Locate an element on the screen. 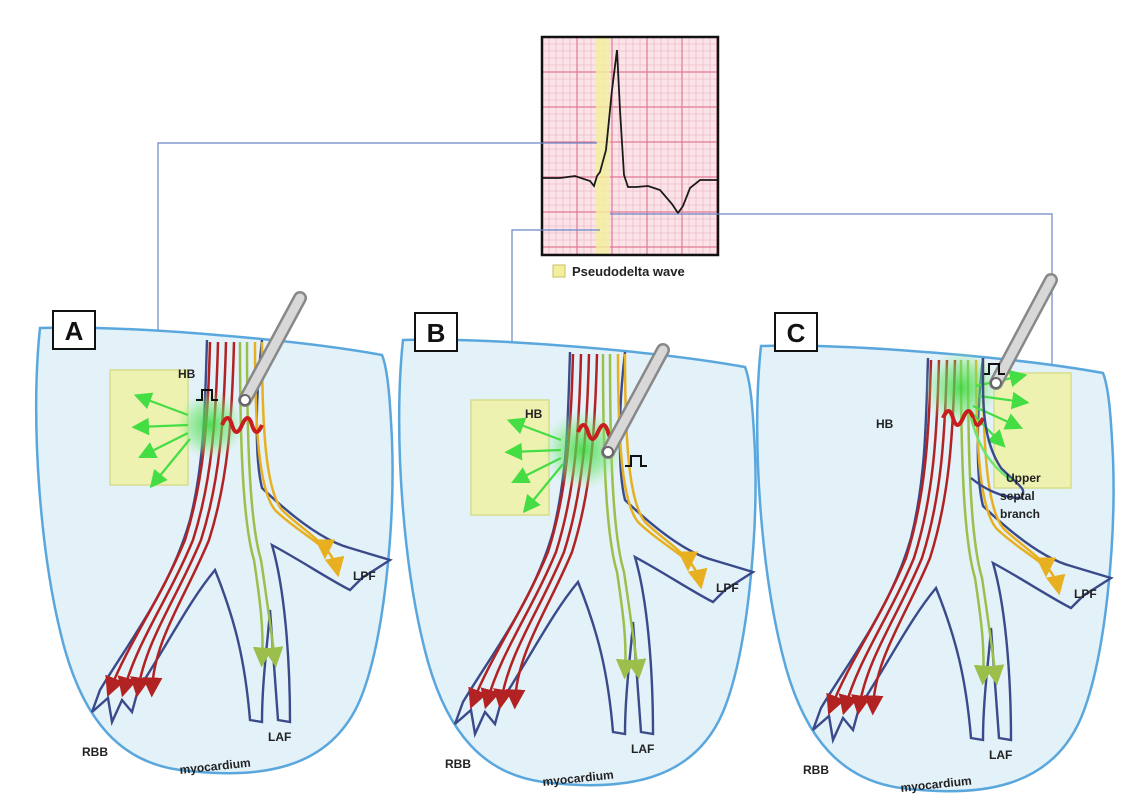 This screenshot has height=798, width=1140. legend-swatch is located at coordinates (559, 271).